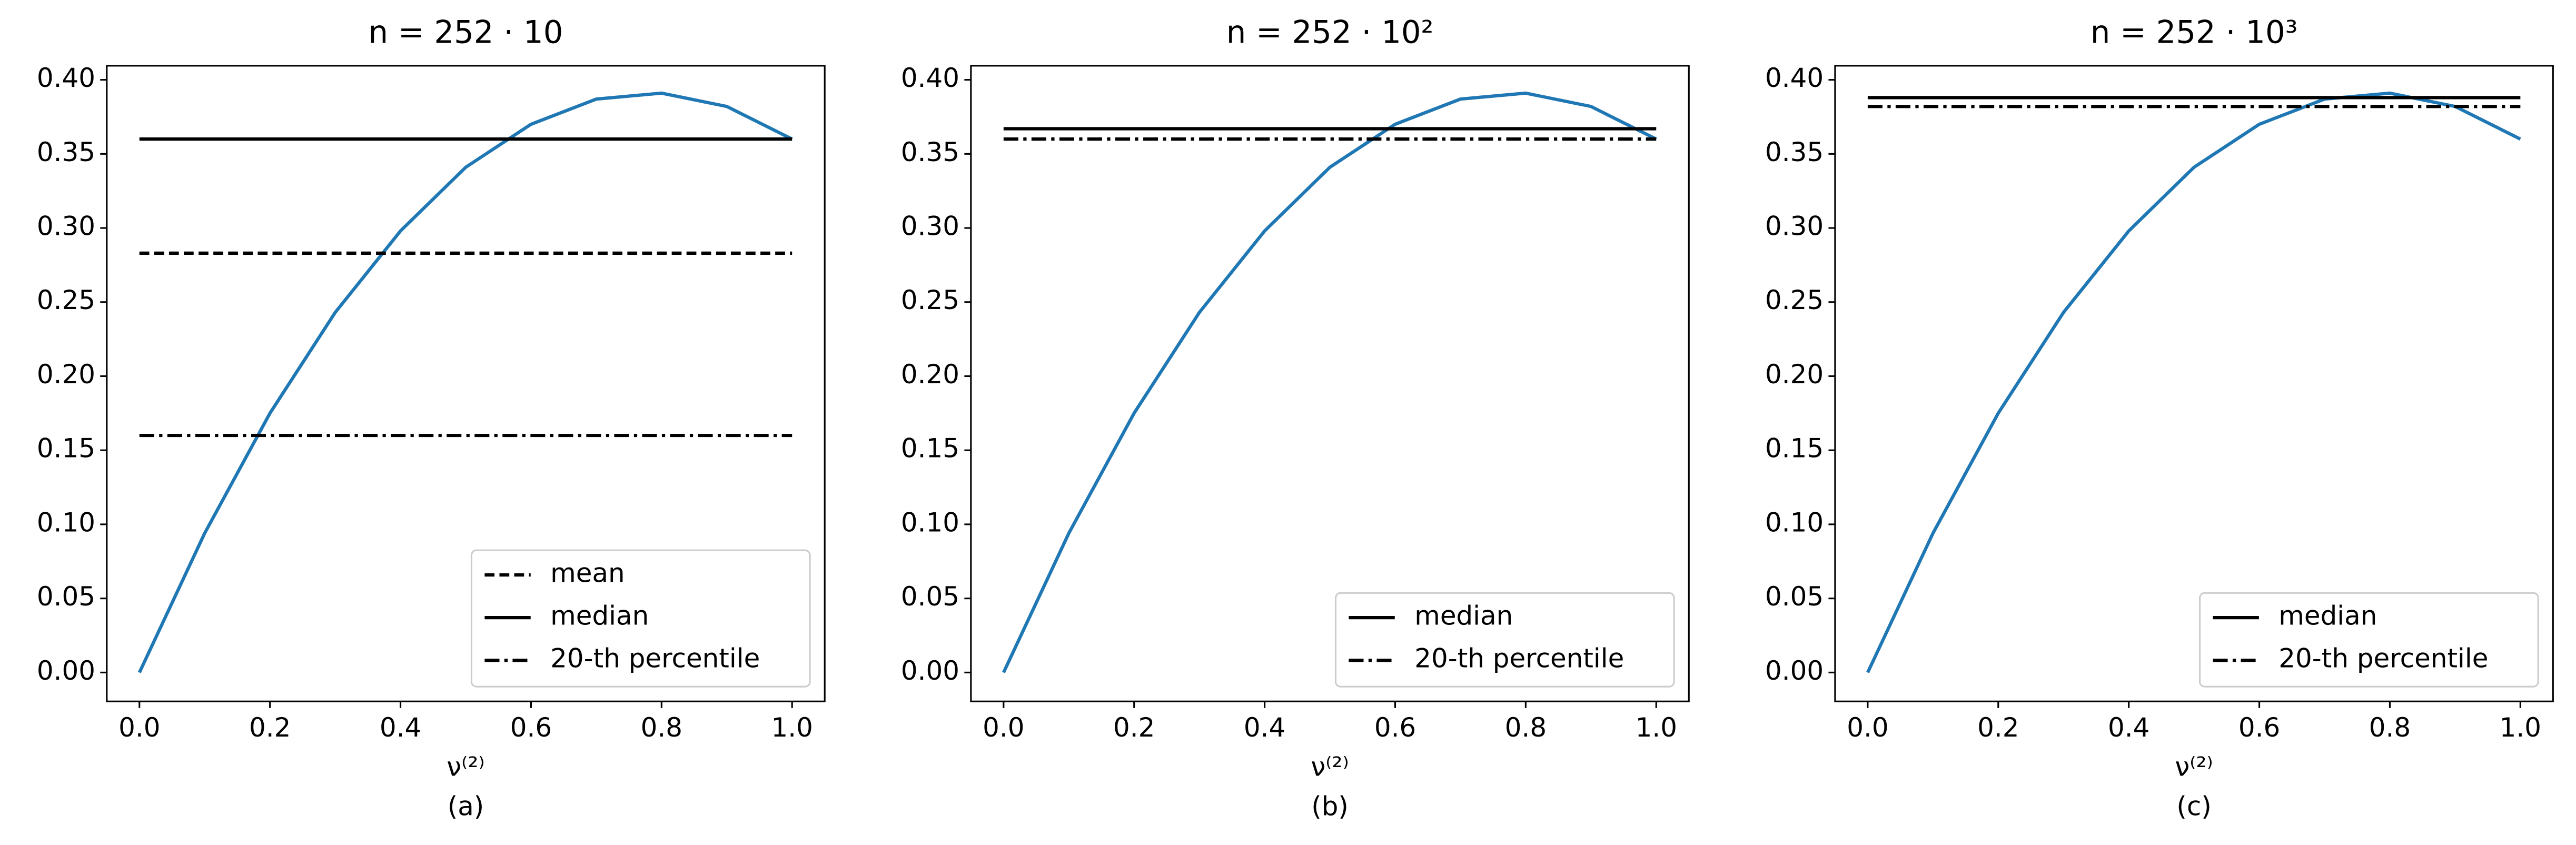 Image resolution: width=2576 pixels, height=845 pixels. I want to click on chart-title: n = 252 · 10³, so click(2194, 32).